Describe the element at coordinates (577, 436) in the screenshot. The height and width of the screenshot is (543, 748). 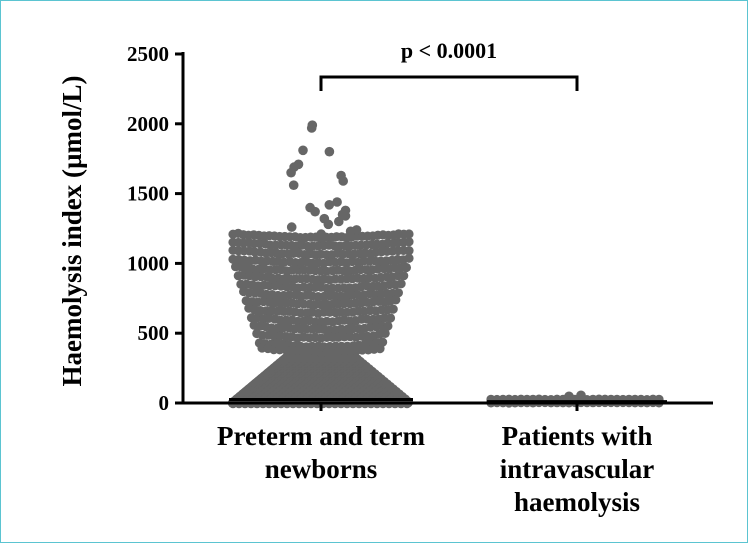
I see `x-category-label: Patients with` at that location.